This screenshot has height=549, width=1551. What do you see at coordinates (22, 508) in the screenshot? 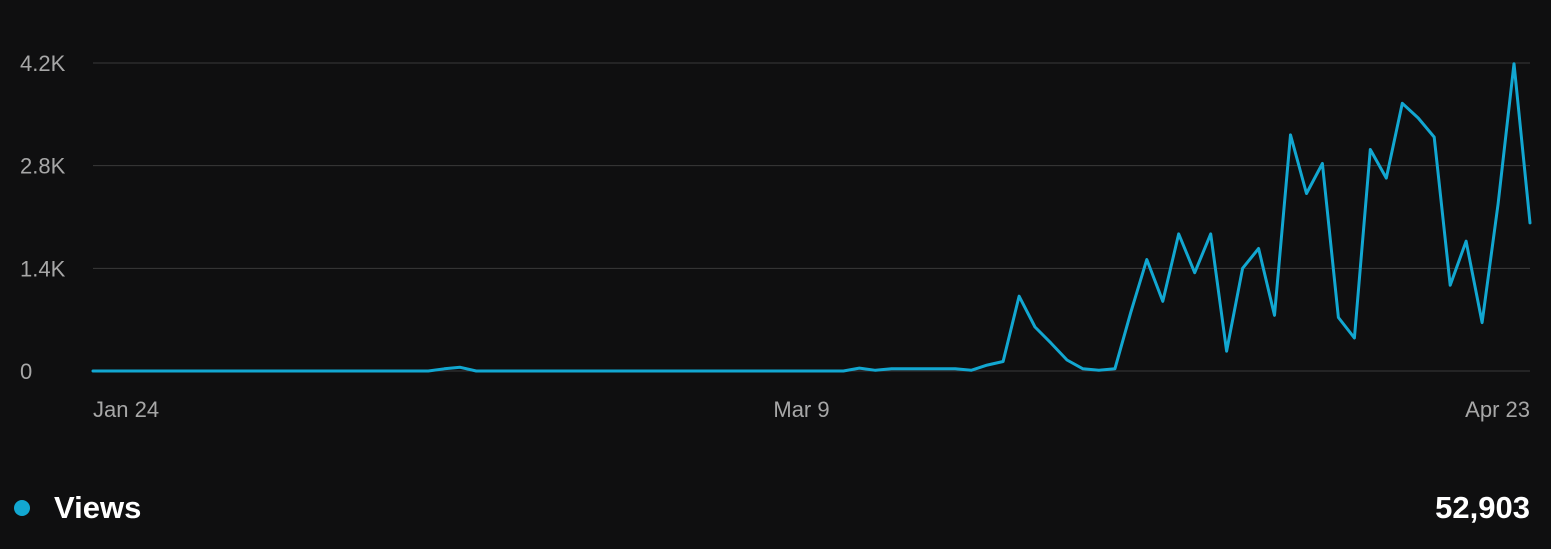
I see `legend-dot-icon` at bounding box center [22, 508].